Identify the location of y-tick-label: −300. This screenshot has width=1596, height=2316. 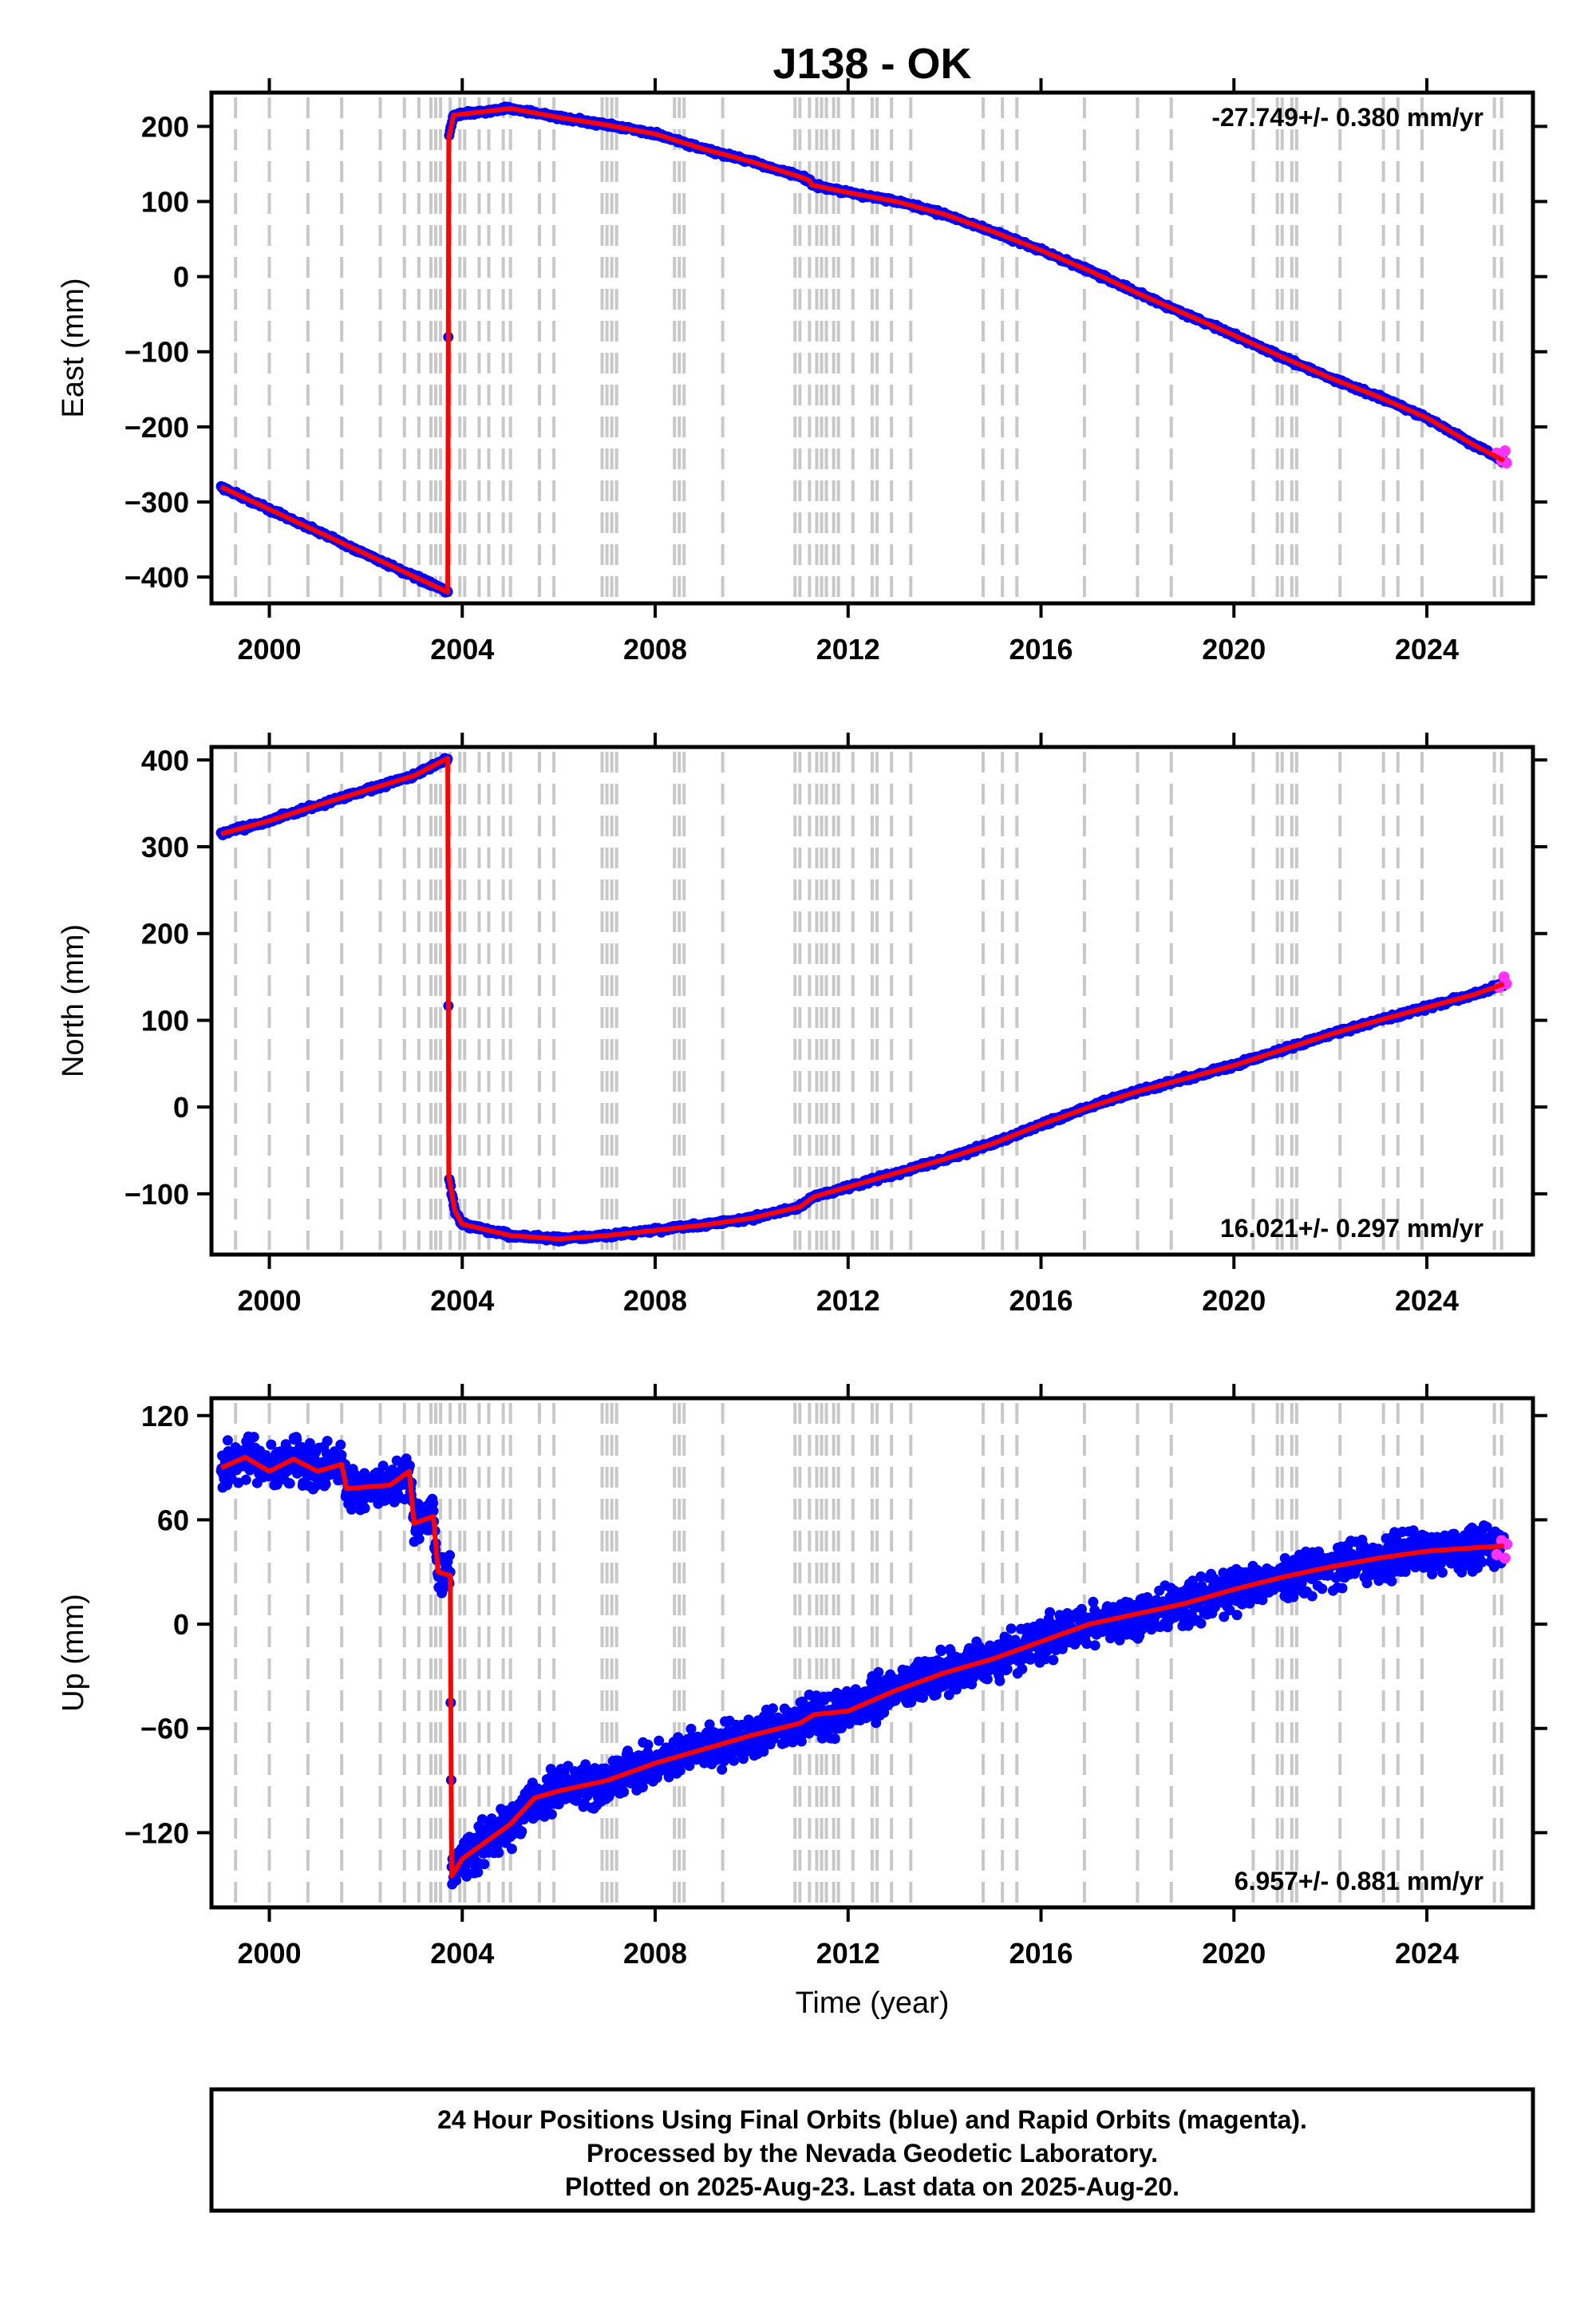
(156, 502).